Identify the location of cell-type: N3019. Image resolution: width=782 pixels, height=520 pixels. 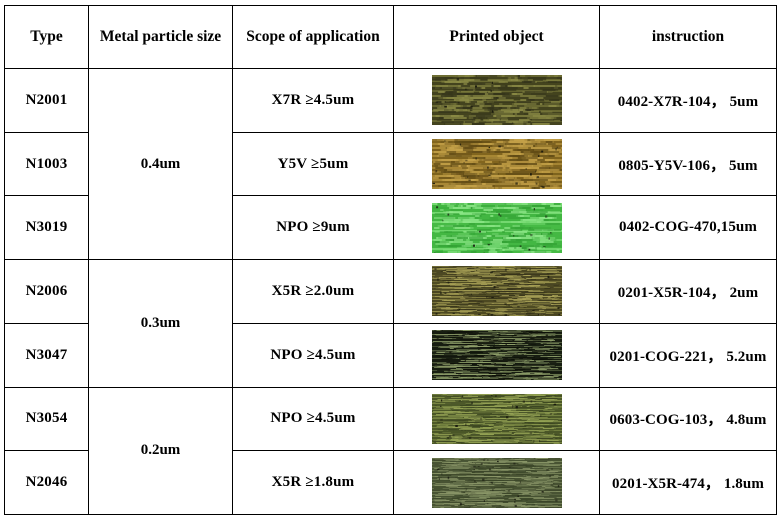
(46, 228).